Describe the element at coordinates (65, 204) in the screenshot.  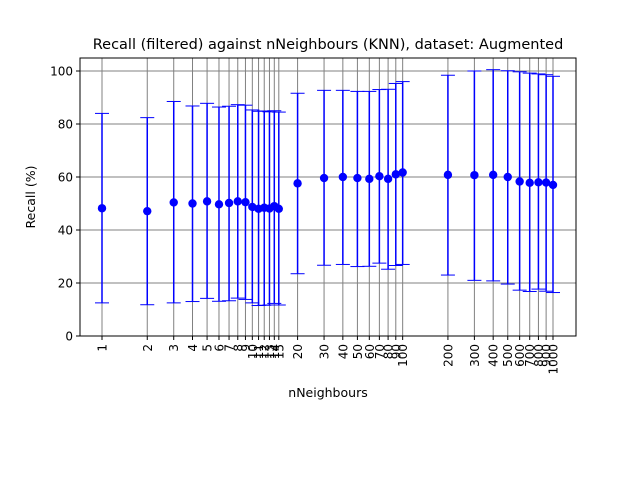
I see `y-axis: 0 20 40 60 80 100` at that location.